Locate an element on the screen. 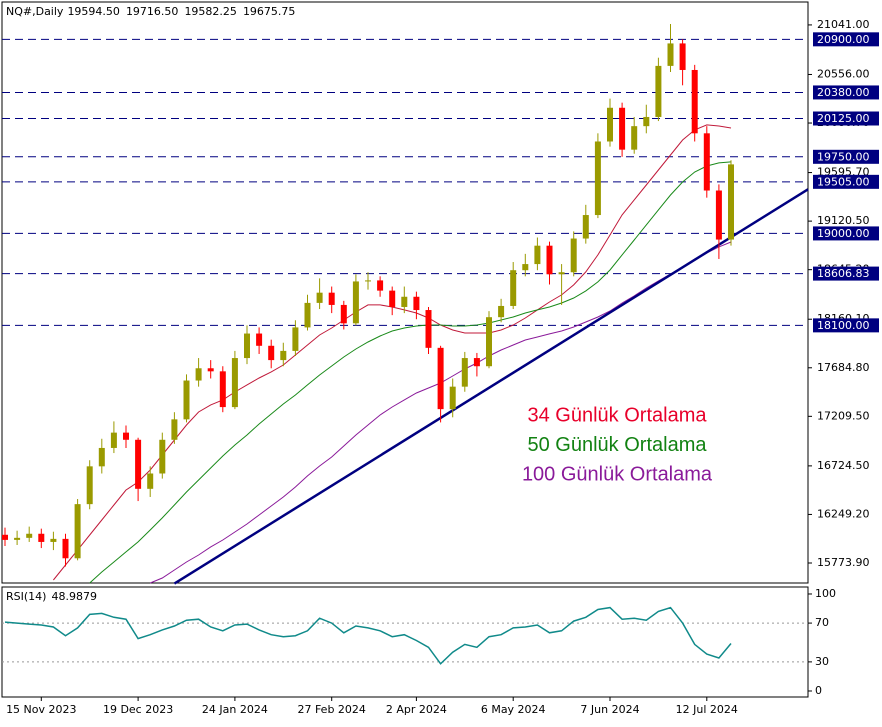 Image resolution: width=882 pixels, height=727 pixels. level-label: 20380.00 is located at coordinates (843, 92).